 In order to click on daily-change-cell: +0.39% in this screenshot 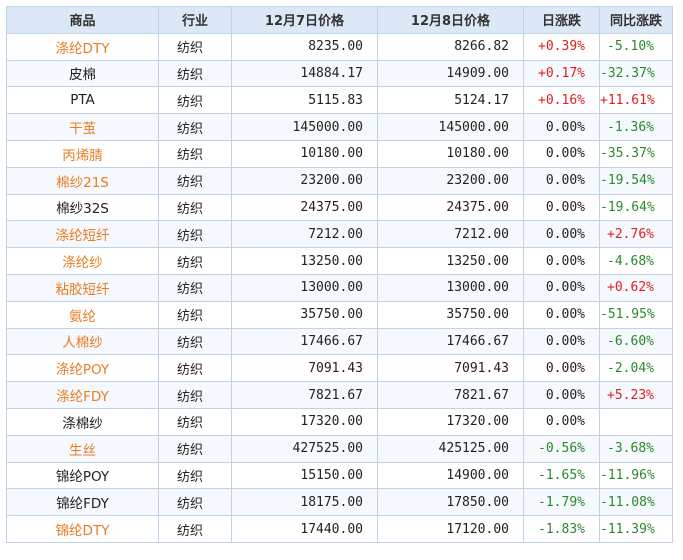, I will do `click(561, 46)`.